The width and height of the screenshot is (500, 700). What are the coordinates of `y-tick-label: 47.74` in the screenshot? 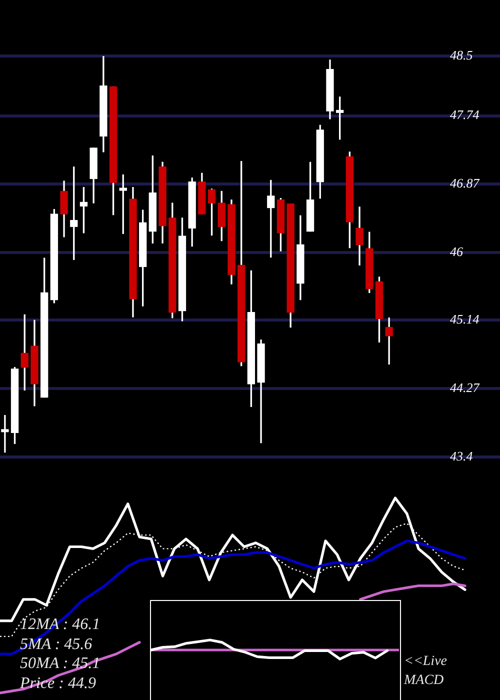 It's located at (465, 114).